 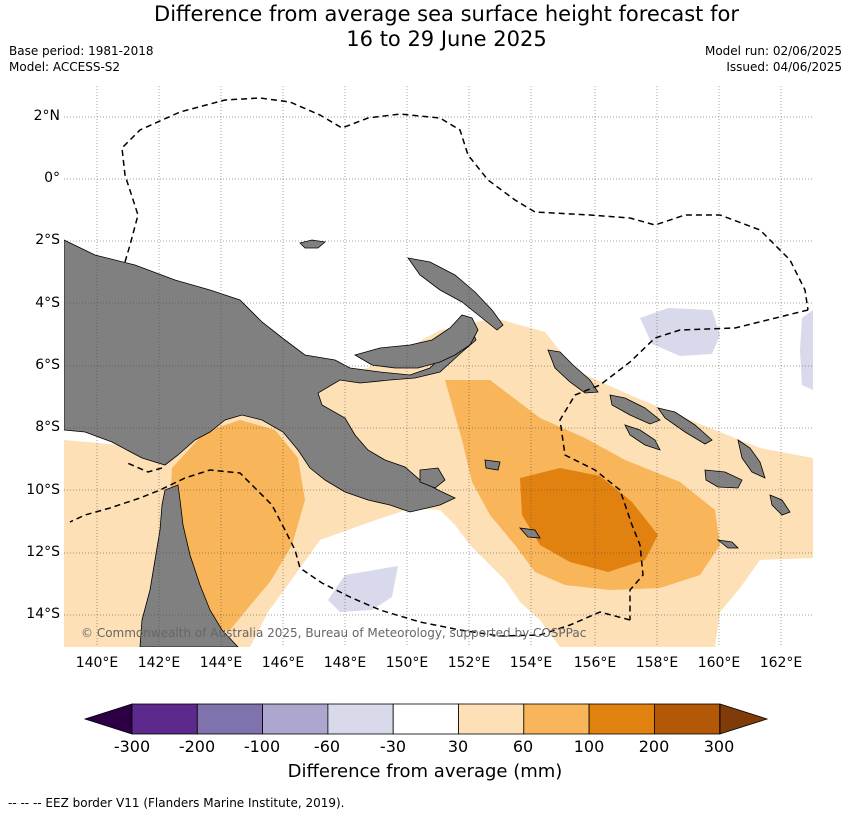 I want to click on lon-label: 156°E, so click(x=595, y=663).